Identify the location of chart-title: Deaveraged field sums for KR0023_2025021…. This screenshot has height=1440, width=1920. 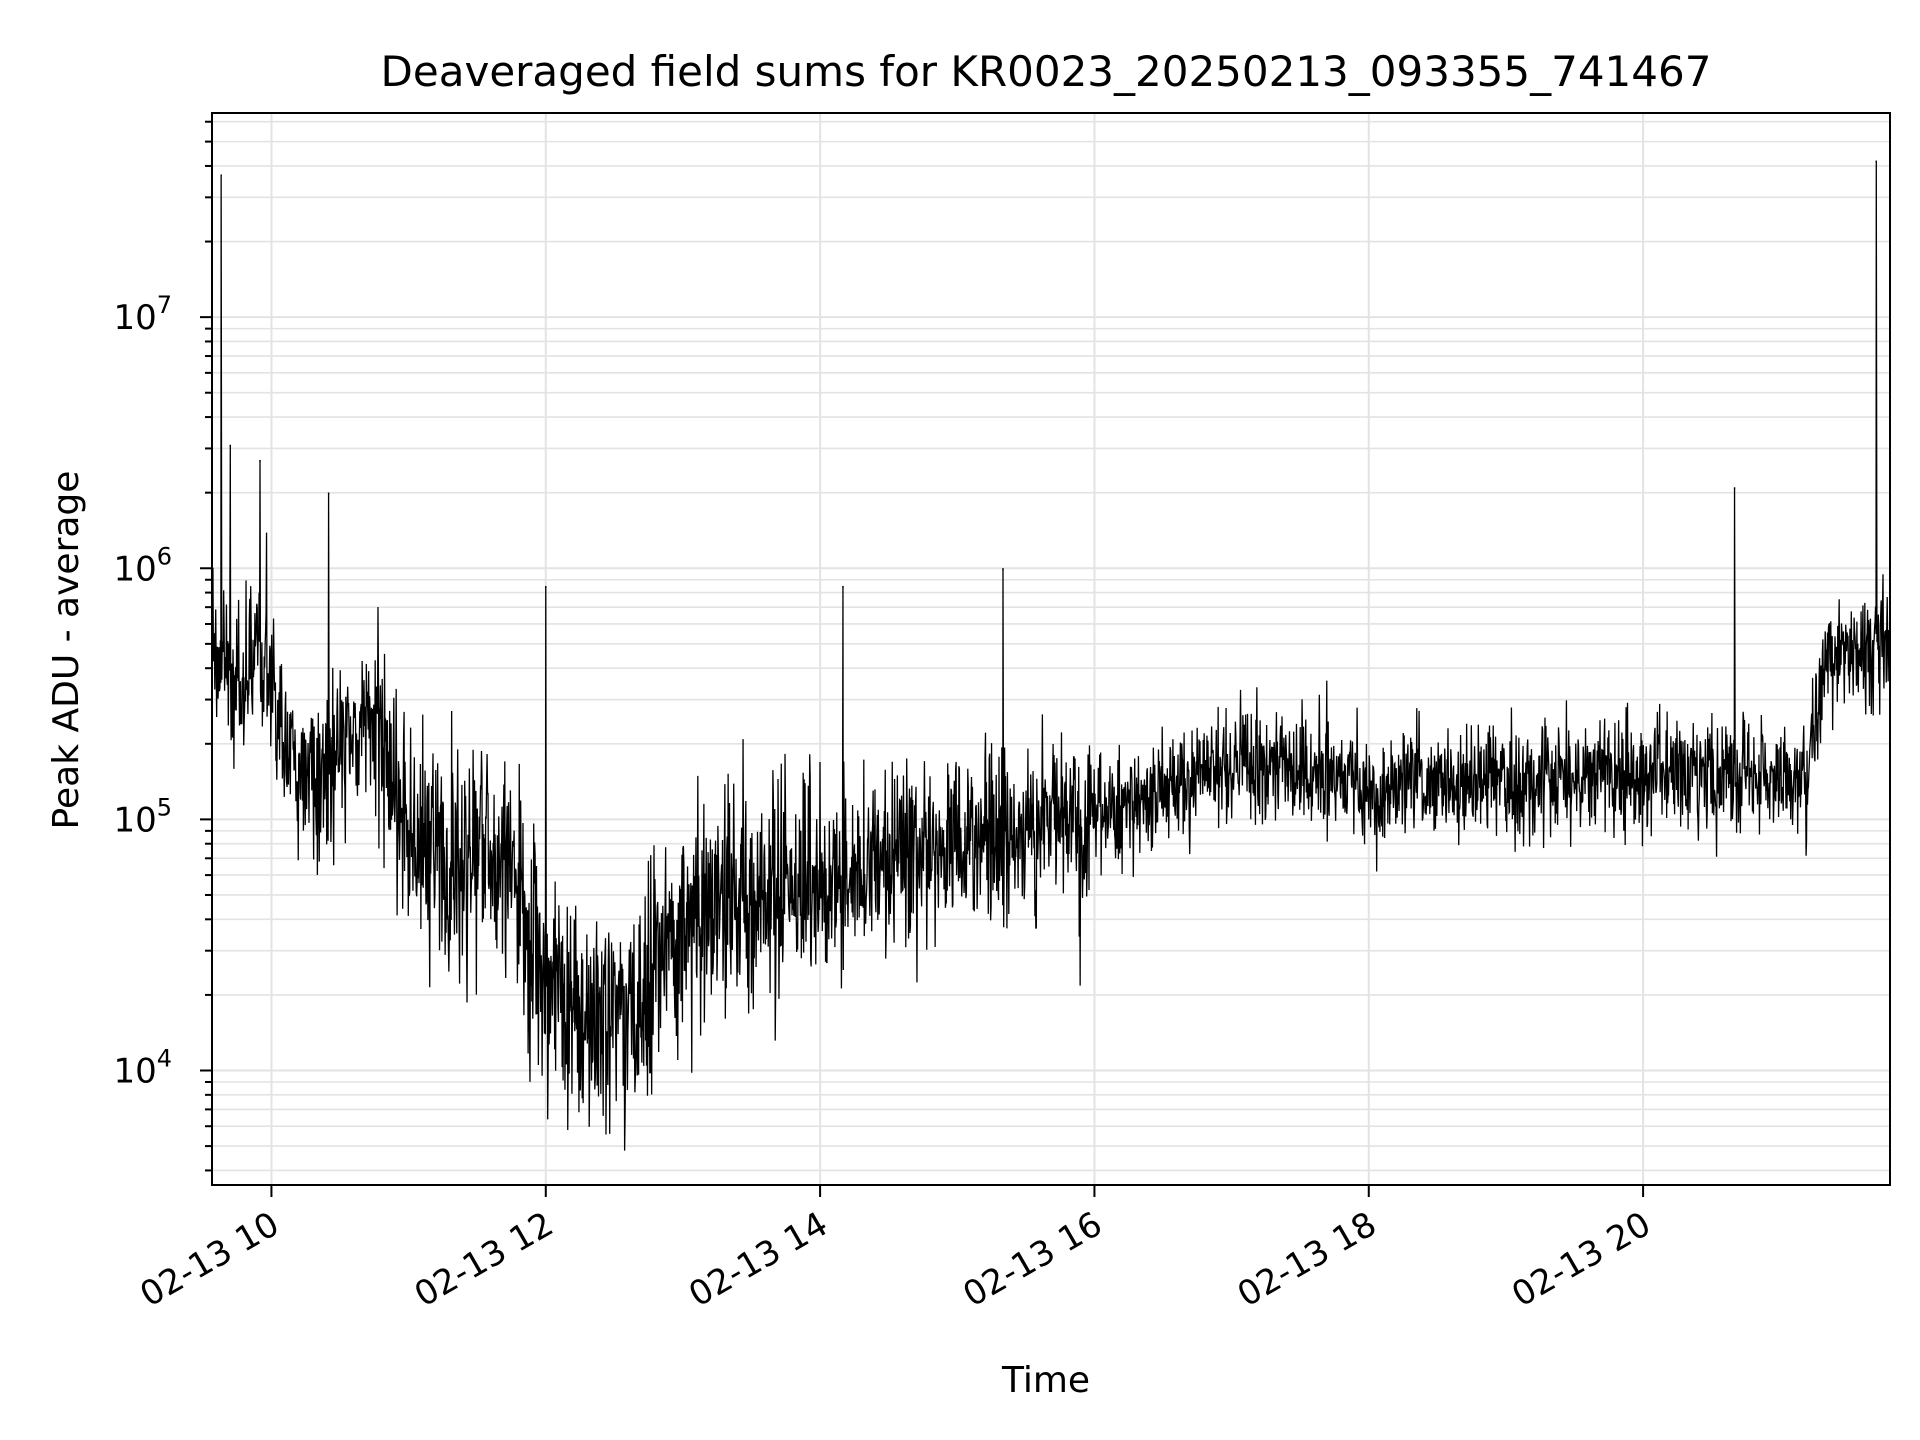
(1046, 71).